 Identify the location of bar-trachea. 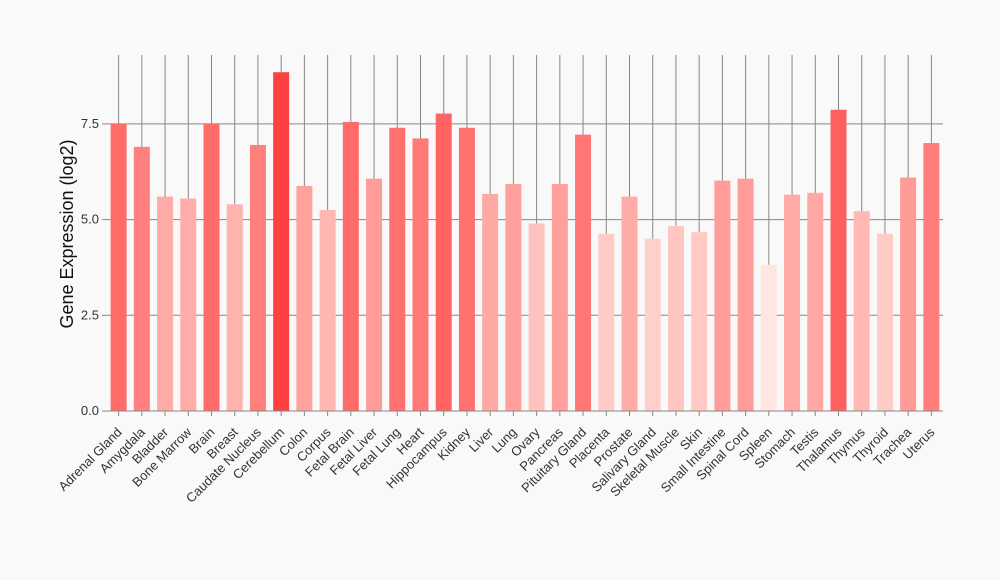
(908, 294).